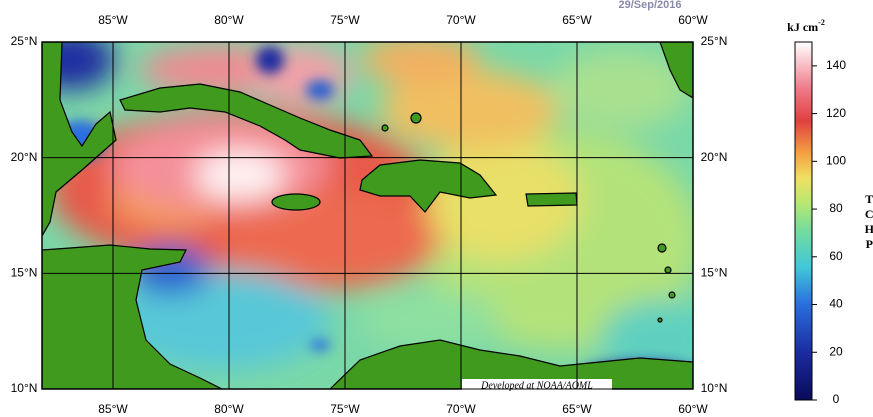 The height and width of the screenshot is (417, 873). What do you see at coordinates (345, 20) in the screenshot?
I see `lon-label-top: 75°W` at bounding box center [345, 20].